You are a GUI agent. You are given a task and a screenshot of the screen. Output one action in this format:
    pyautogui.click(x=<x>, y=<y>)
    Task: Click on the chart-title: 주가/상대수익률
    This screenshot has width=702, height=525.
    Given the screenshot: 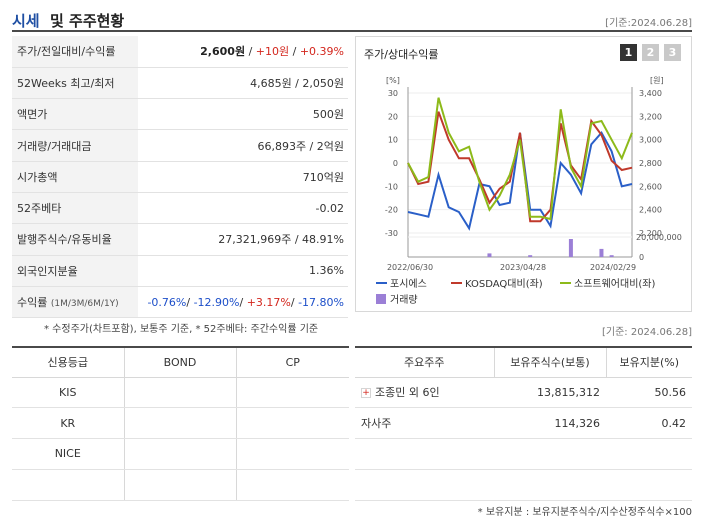 What is the action you would take?
    pyautogui.click(x=401, y=54)
    